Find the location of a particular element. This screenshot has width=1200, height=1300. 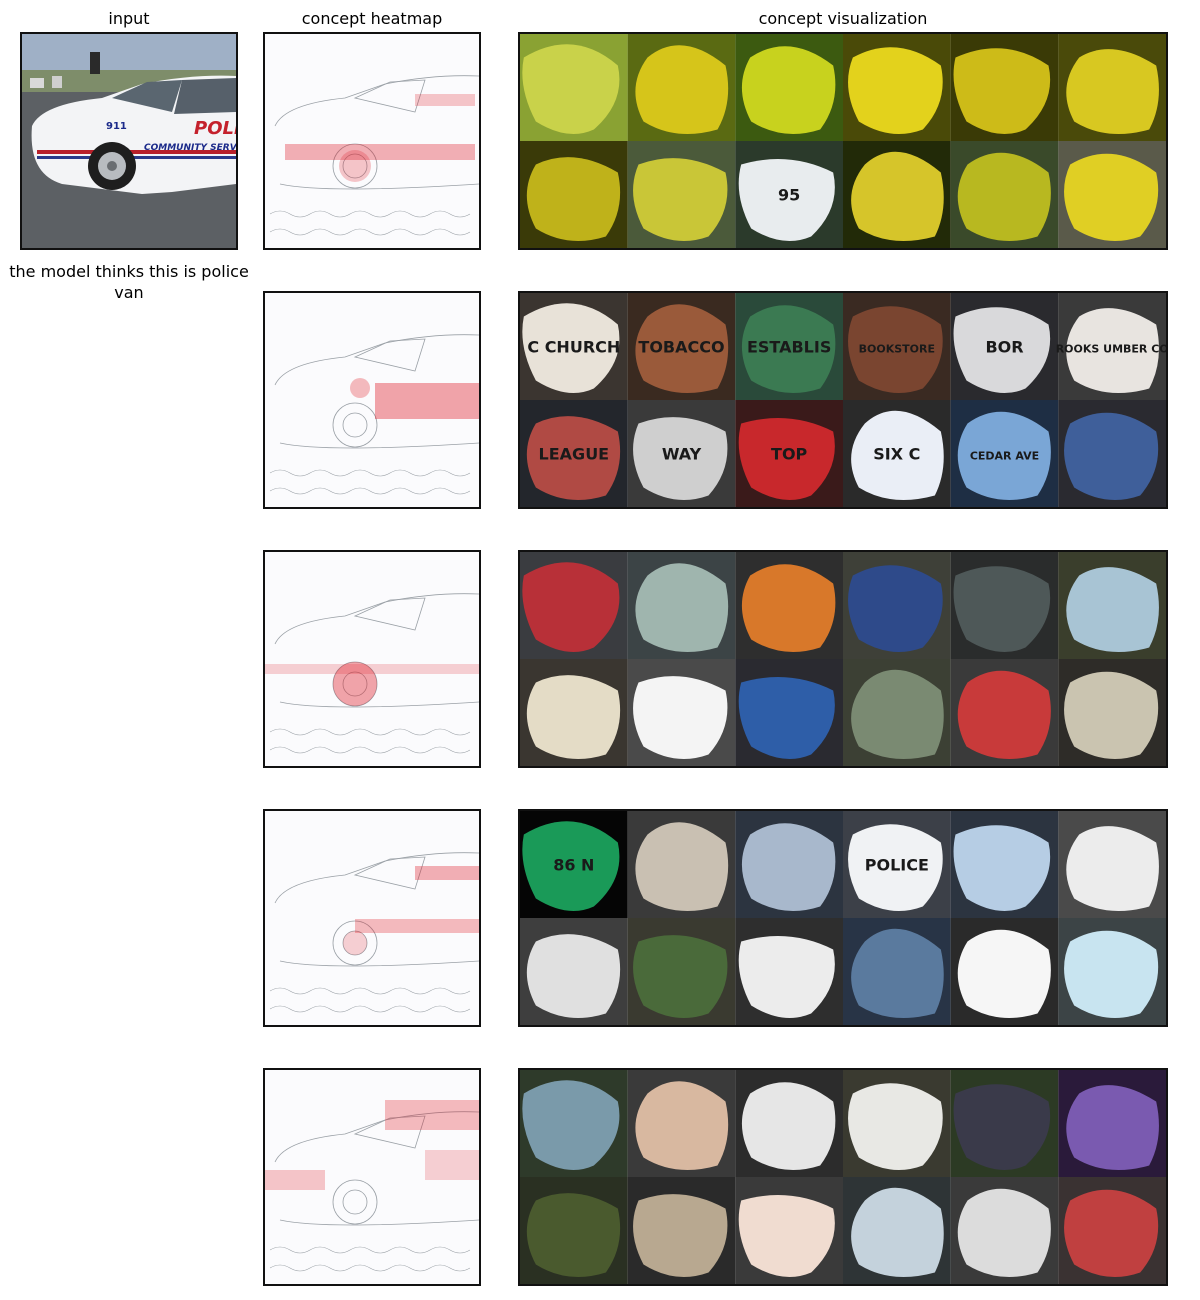

tile-text: TOBACCO is located at coordinates (681, 347).